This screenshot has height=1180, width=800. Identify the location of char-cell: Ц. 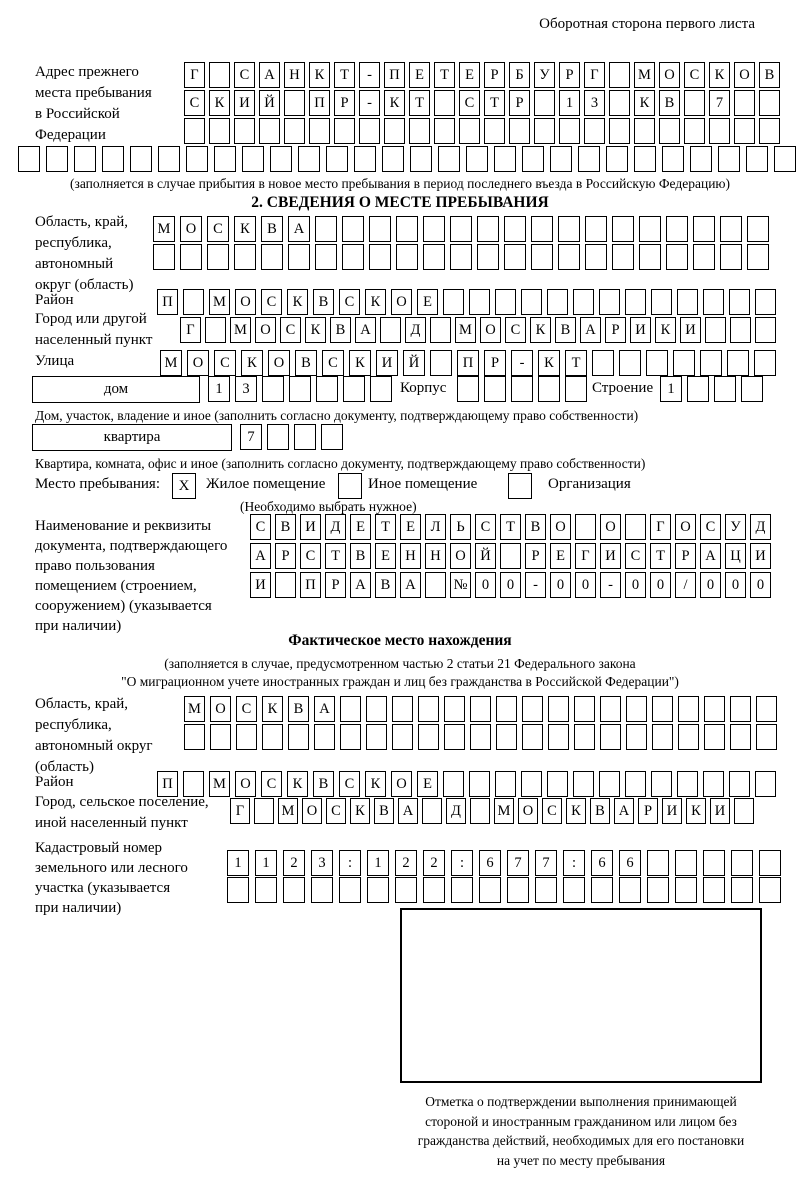
(735, 556).